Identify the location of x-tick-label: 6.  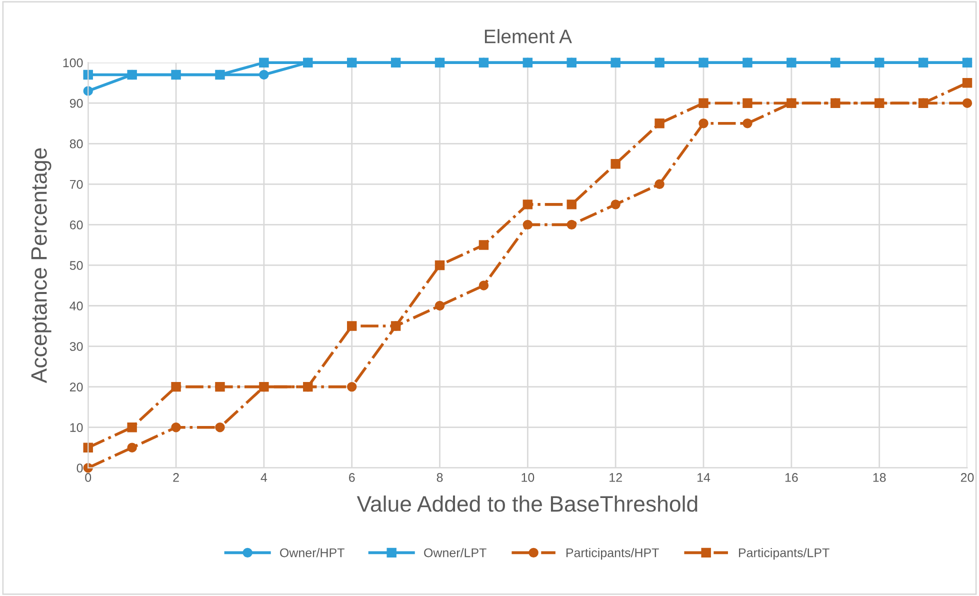
(352, 477).